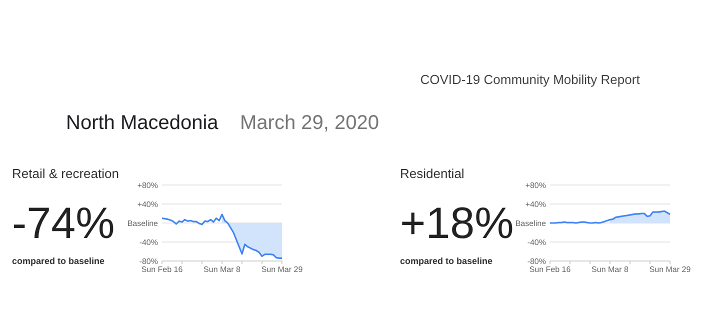  What do you see at coordinates (457, 223) in the screenshot?
I see `text: +18%` at bounding box center [457, 223].